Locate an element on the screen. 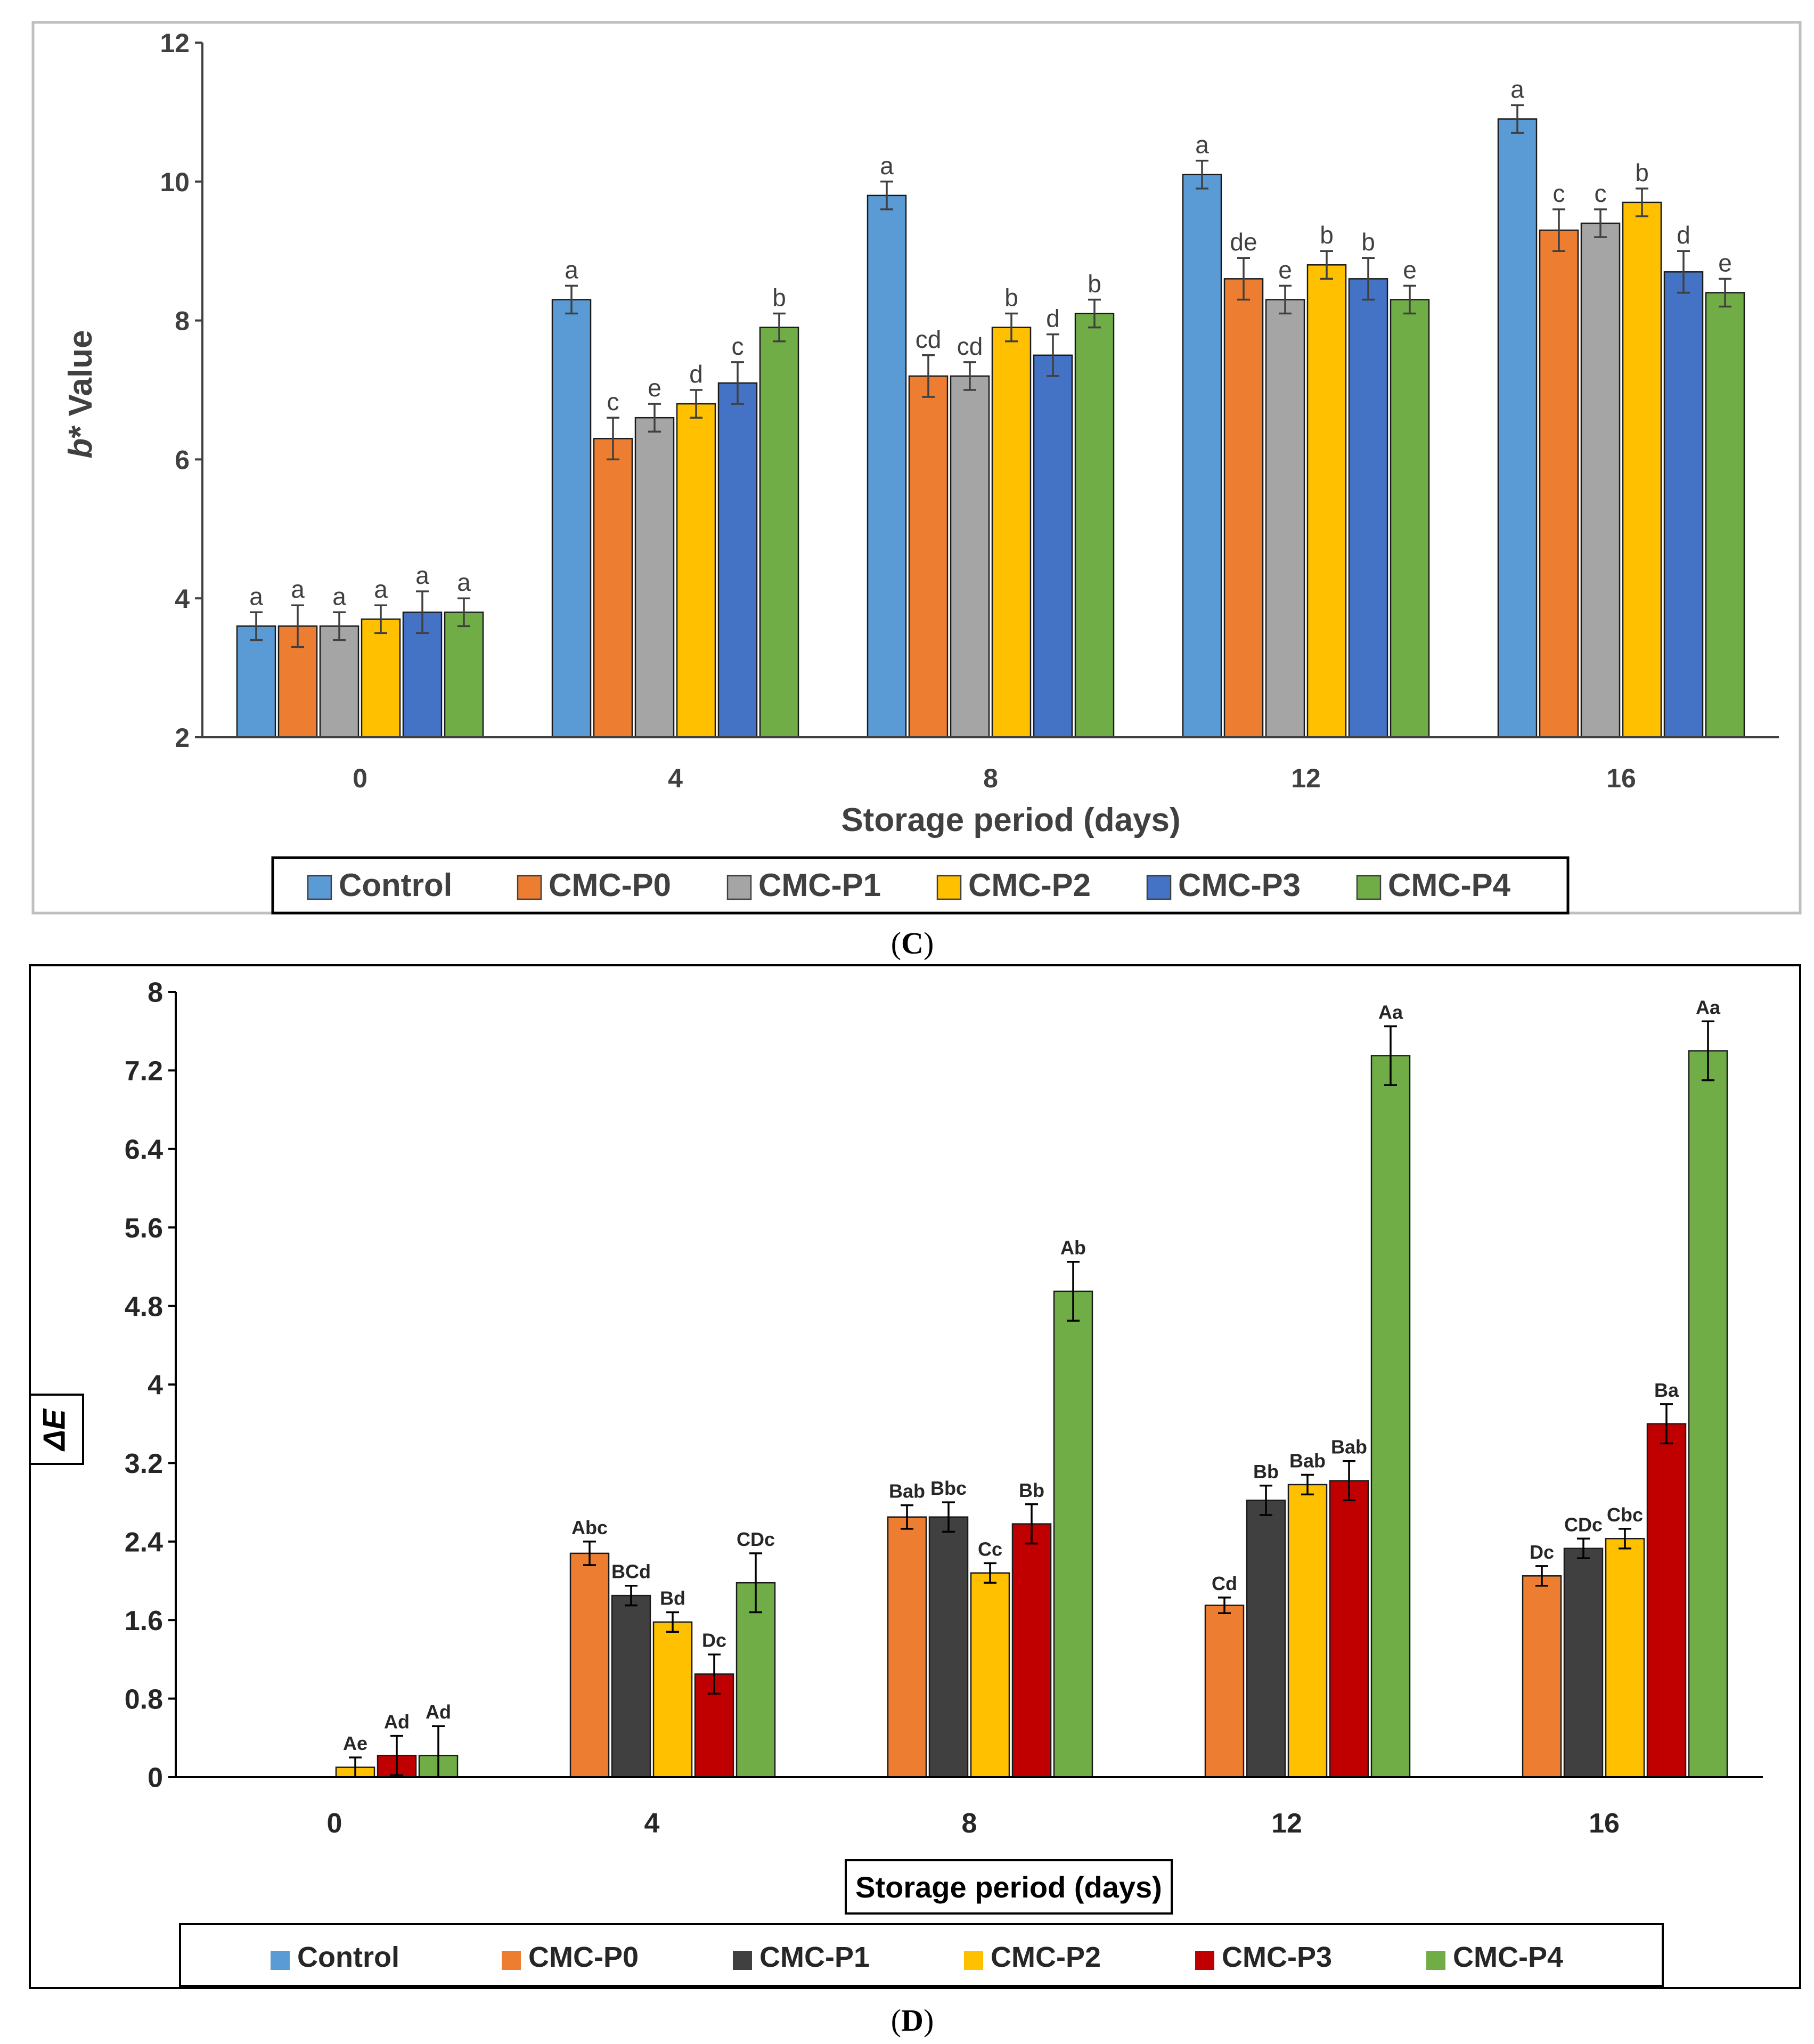  panel-label-c: (C) is located at coordinates (912, 943).